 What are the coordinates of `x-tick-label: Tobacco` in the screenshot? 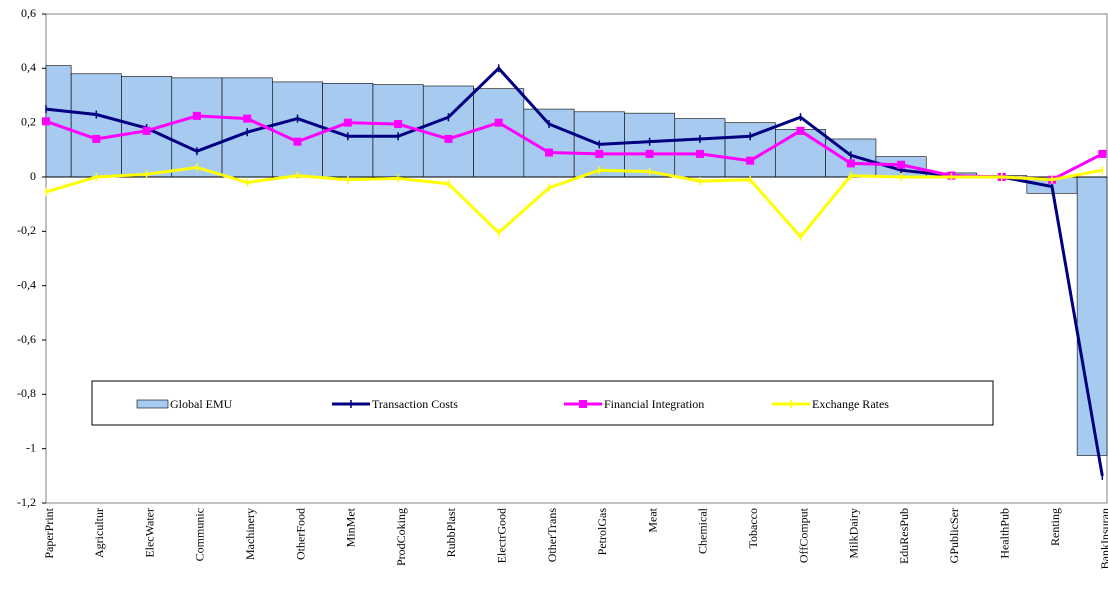 It's located at (753, 528).